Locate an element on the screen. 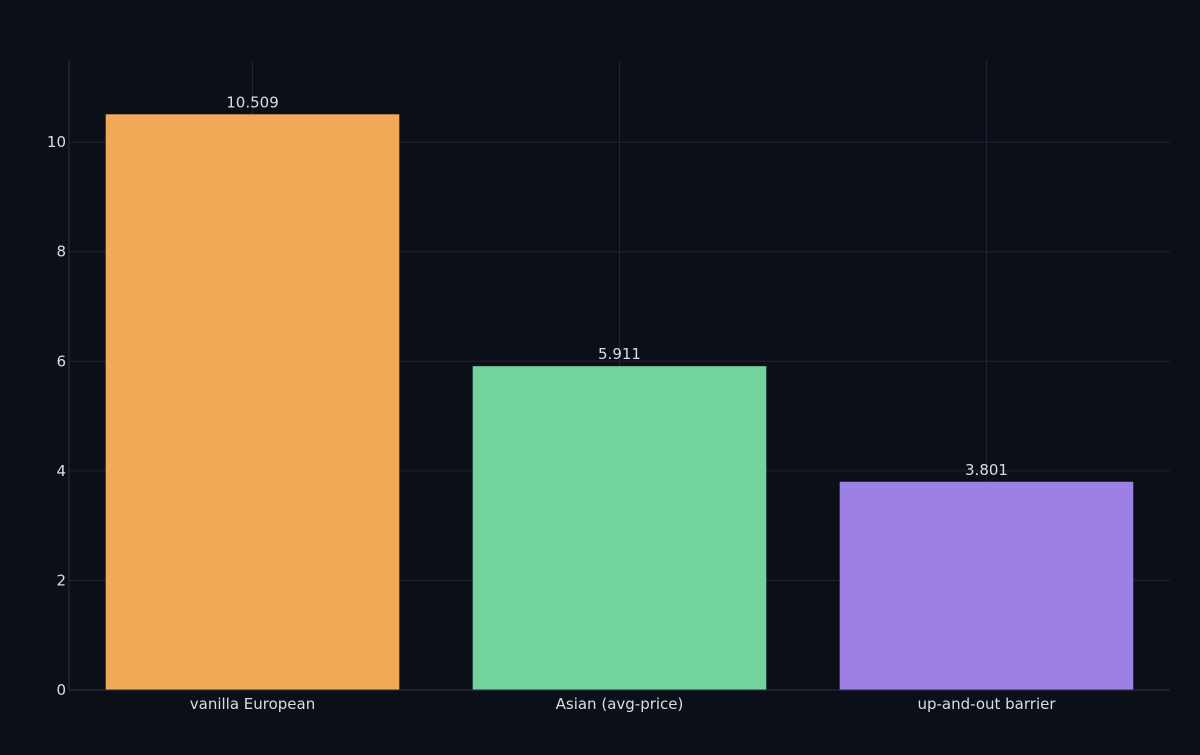  y-tick-label: 0 is located at coordinates (61, 690).